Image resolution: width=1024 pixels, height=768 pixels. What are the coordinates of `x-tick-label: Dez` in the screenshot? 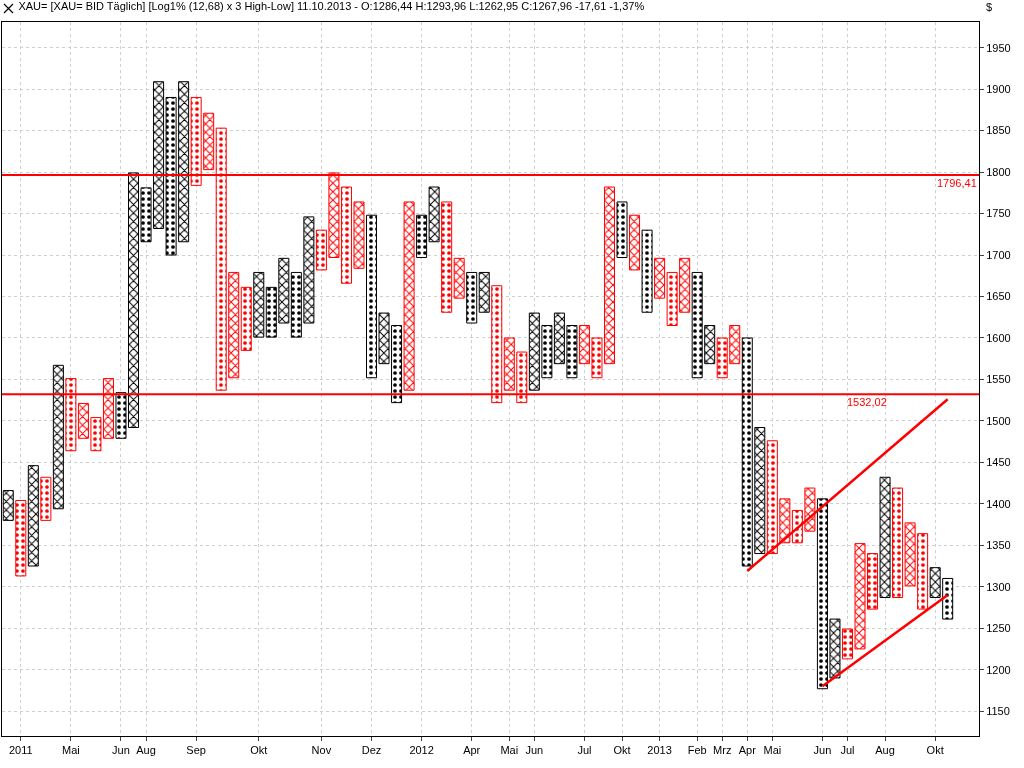 It's located at (371, 750).